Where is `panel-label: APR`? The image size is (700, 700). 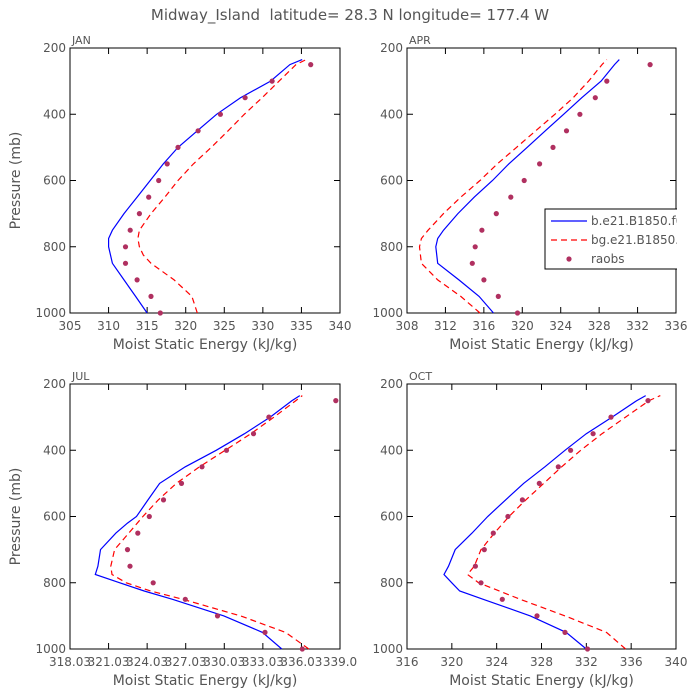
panel-label: APR is located at coordinates (420, 40).